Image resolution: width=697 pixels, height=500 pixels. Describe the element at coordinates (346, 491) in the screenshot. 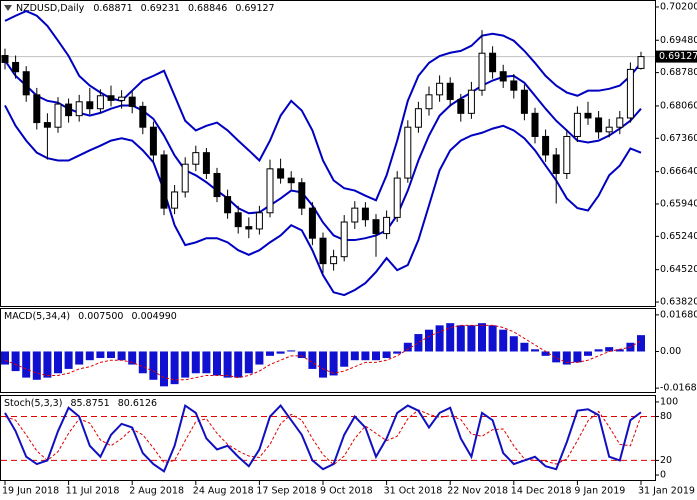

I see `x-tick-label: 9 Oct 2018` at that location.